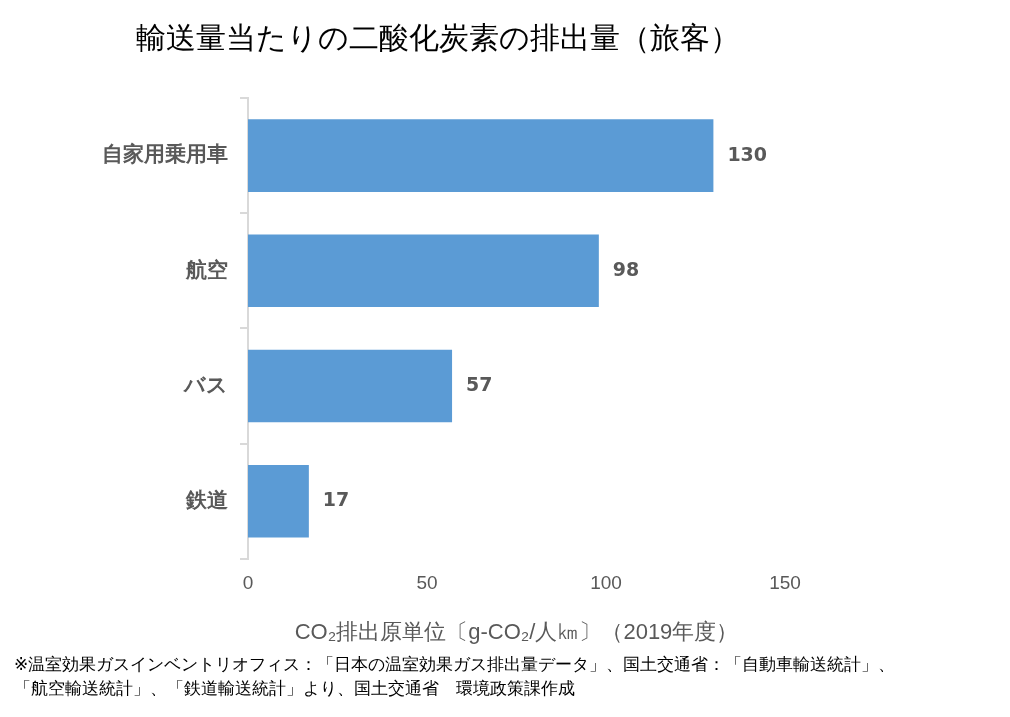 The image size is (1010, 717). What do you see at coordinates (336, 499) in the screenshot?
I see `data-label: 17` at bounding box center [336, 499].